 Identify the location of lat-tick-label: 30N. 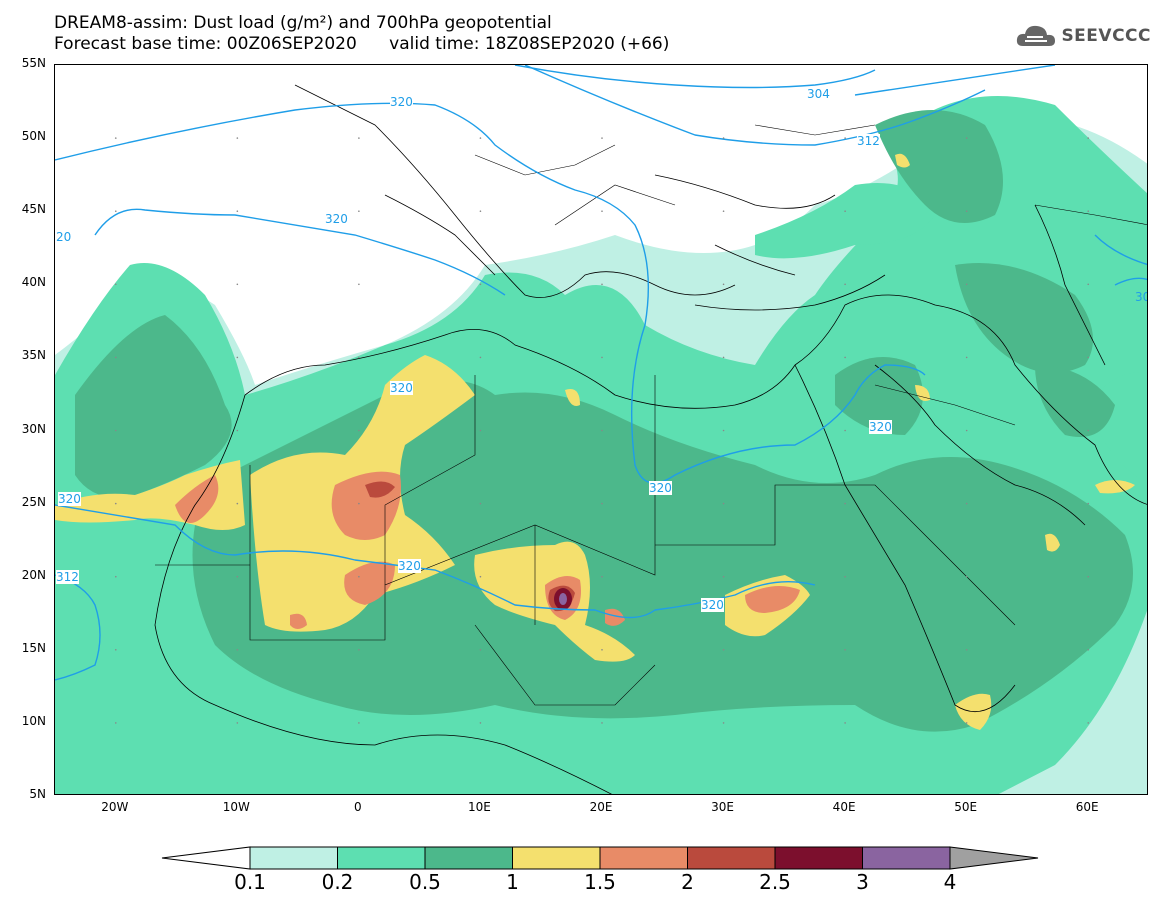
(33, 428).